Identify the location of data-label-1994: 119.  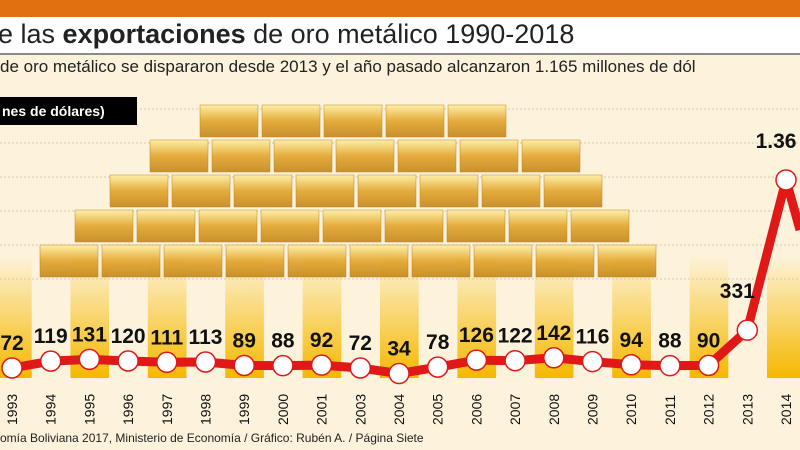
(51, 336).